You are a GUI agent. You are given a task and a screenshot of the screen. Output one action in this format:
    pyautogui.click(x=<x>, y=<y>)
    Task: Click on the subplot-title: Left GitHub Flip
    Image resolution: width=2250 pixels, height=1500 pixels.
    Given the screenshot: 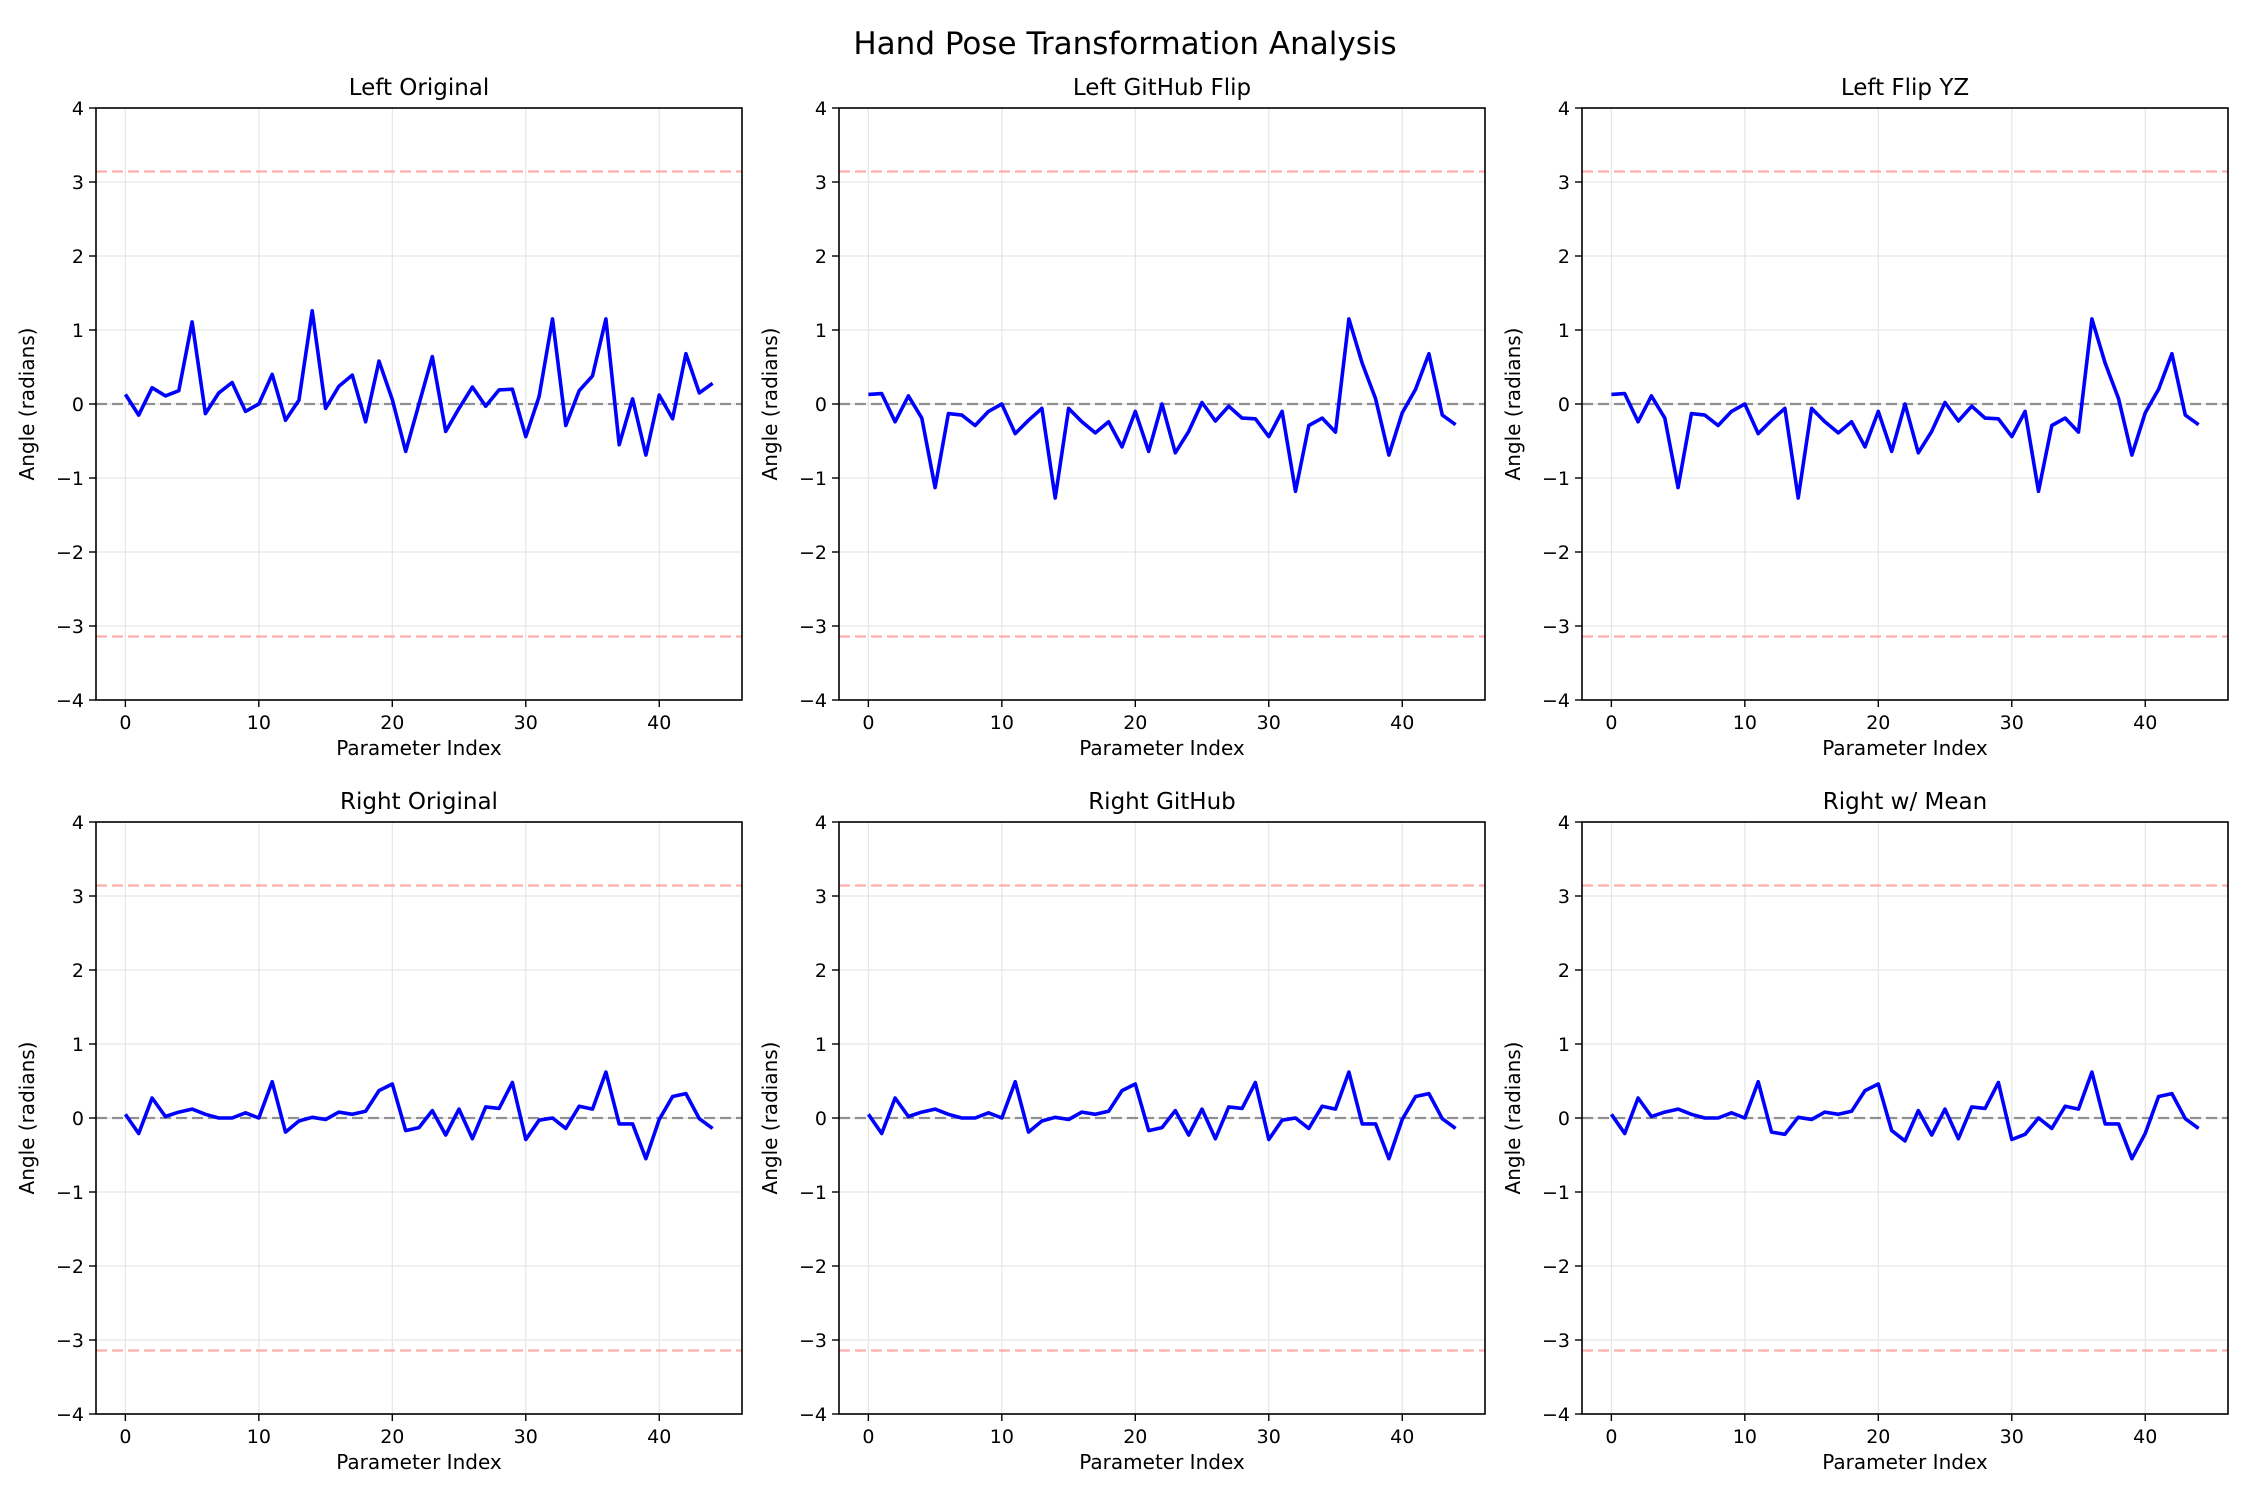 What is the action you would take?
    pyautogui.click(x=1162, y=88)
    